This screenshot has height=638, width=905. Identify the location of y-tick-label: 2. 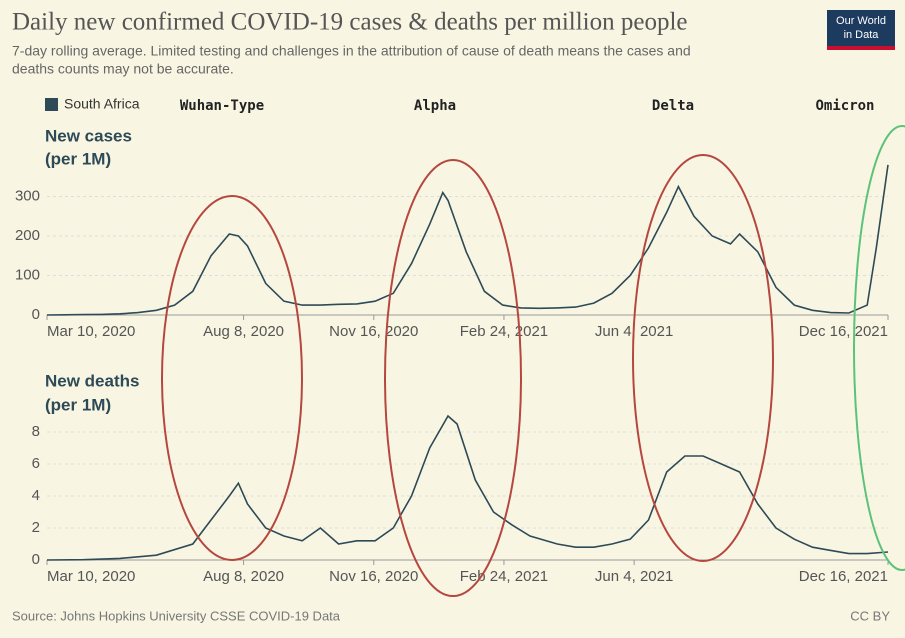
(36, 527).